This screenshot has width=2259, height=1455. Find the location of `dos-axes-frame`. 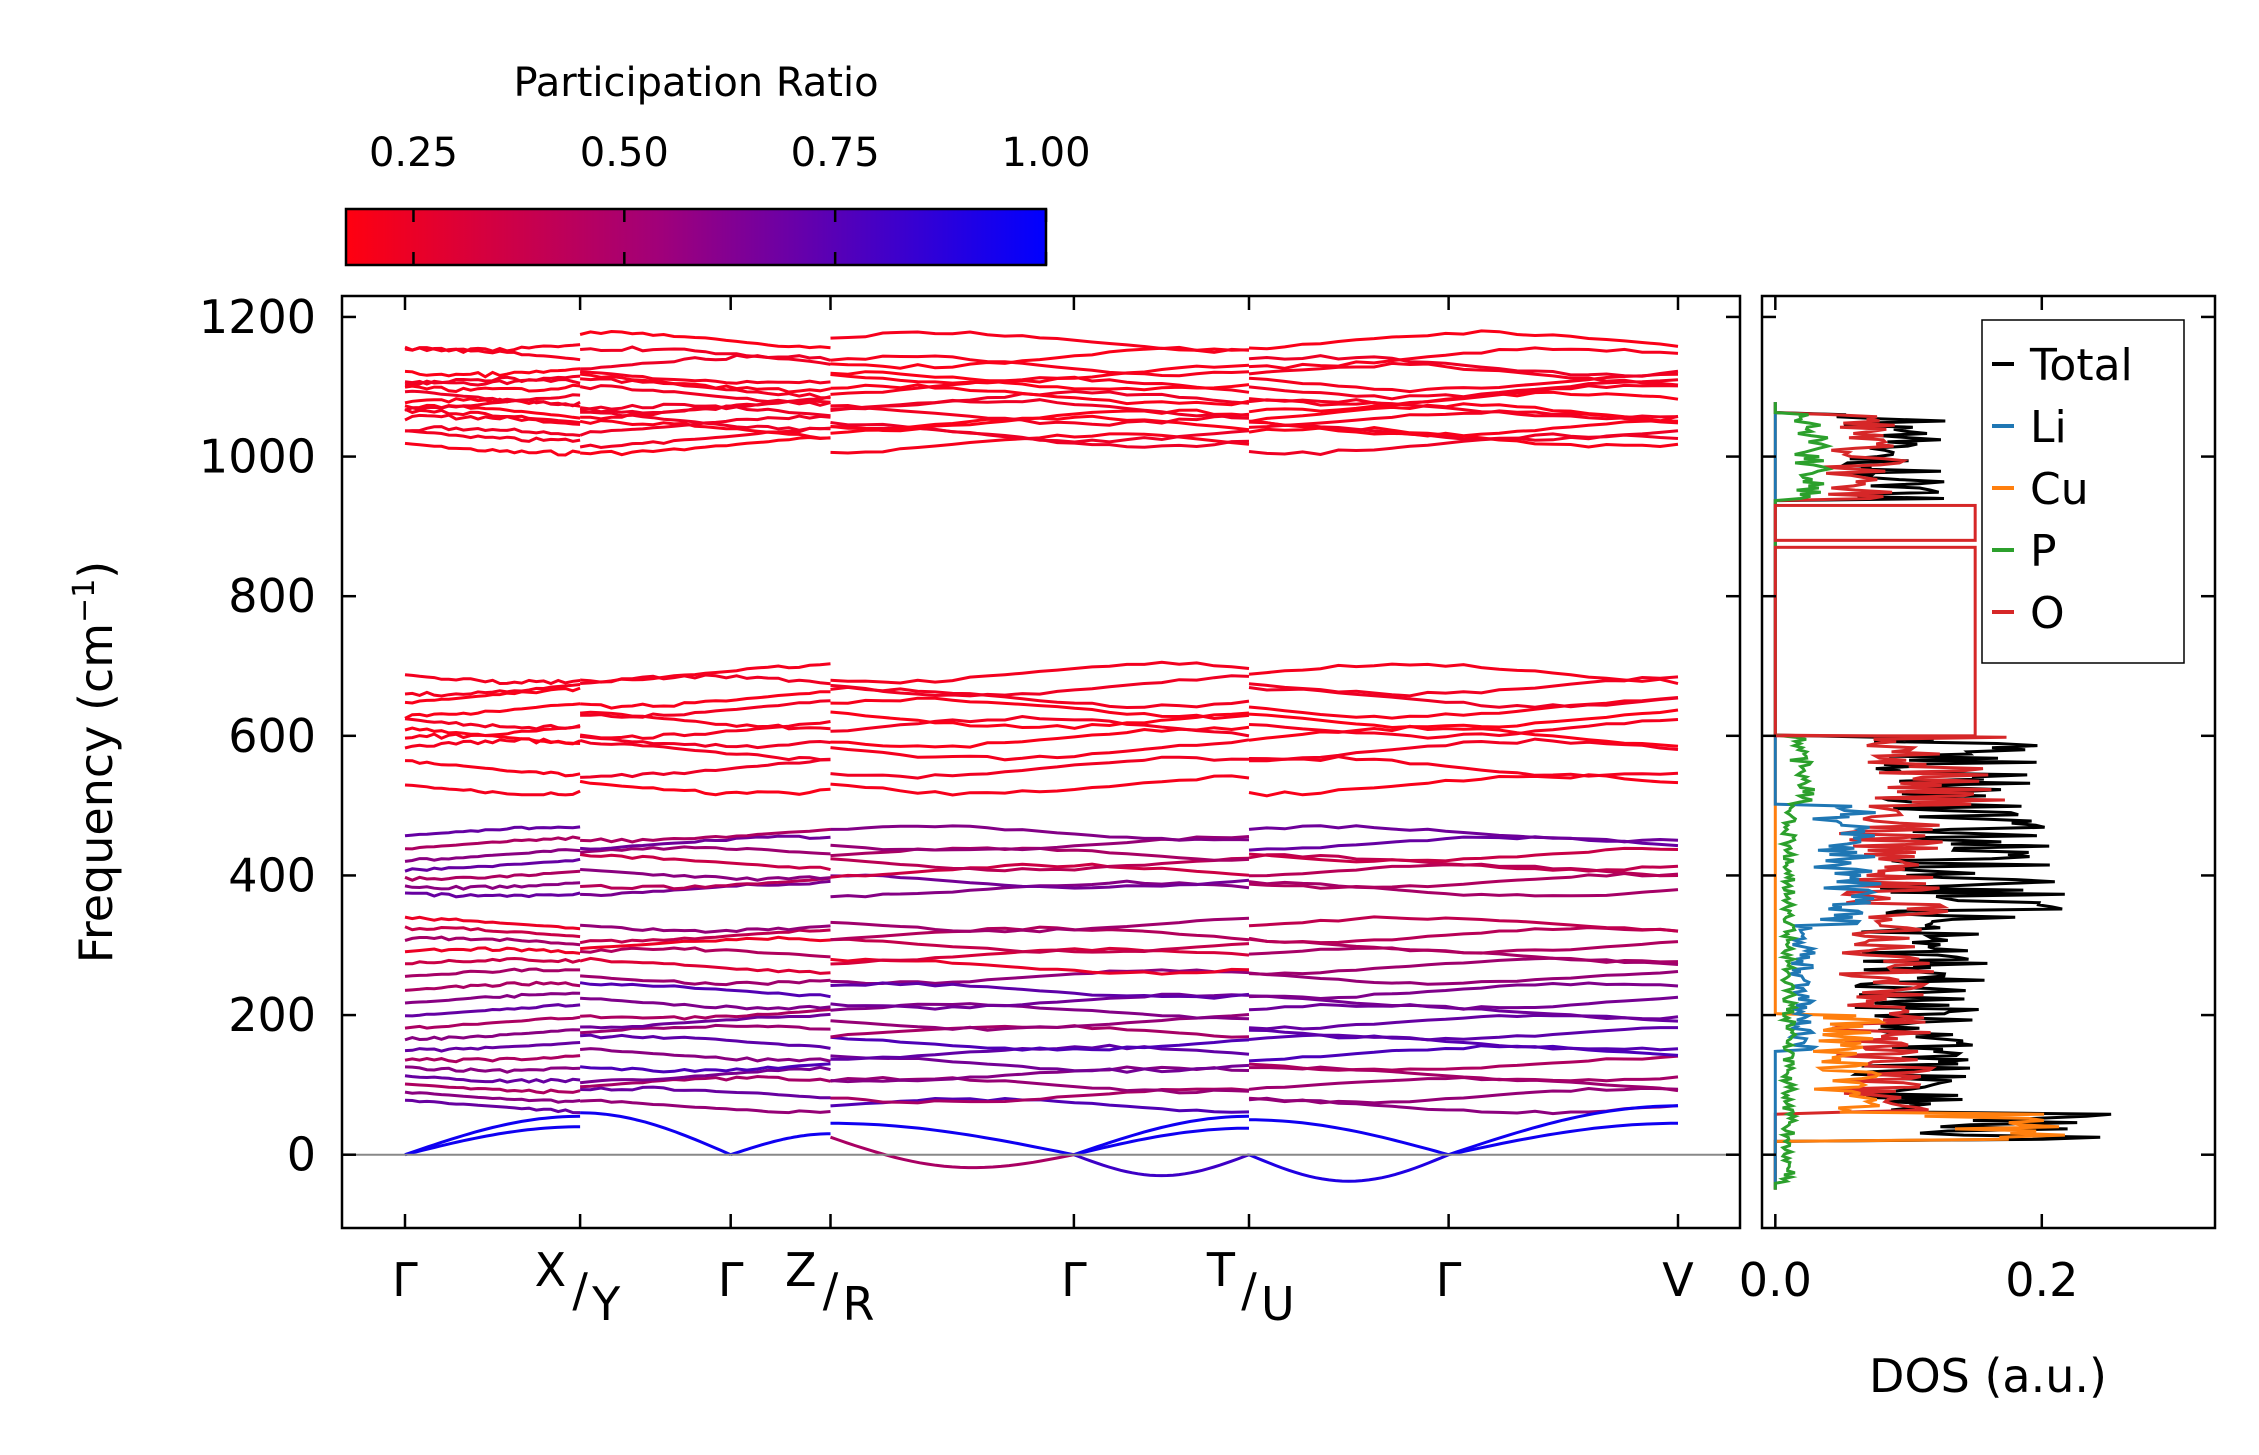

dos-axes-frame is located at coordinates (1988, 762).